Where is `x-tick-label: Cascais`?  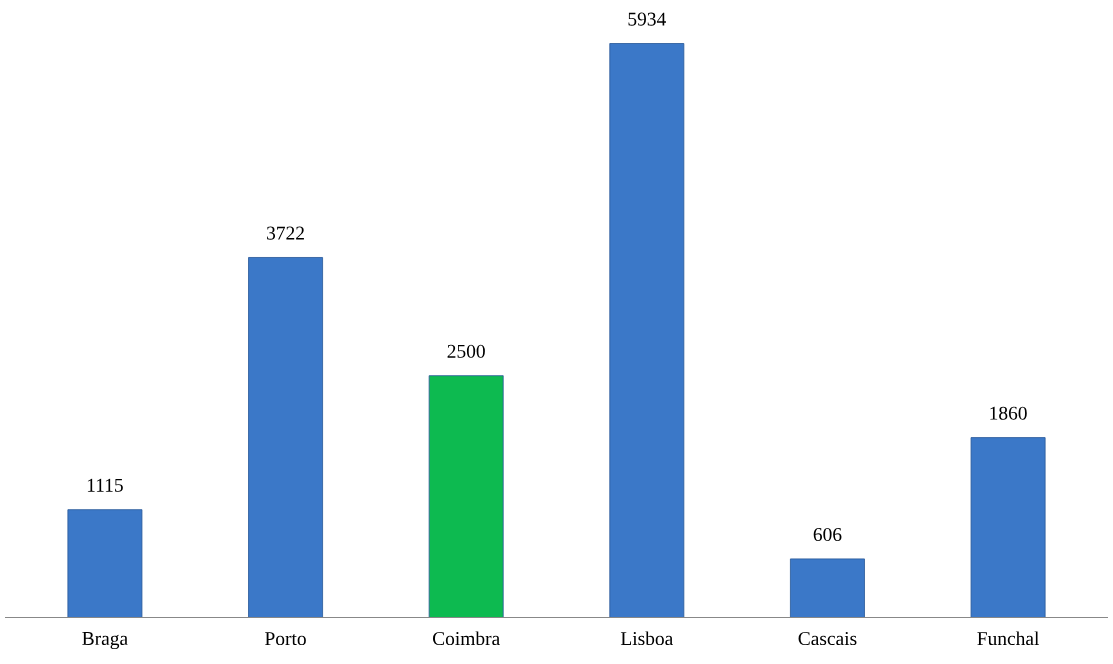 x-tick-label: Cascais is located at coordinates (827, 639).